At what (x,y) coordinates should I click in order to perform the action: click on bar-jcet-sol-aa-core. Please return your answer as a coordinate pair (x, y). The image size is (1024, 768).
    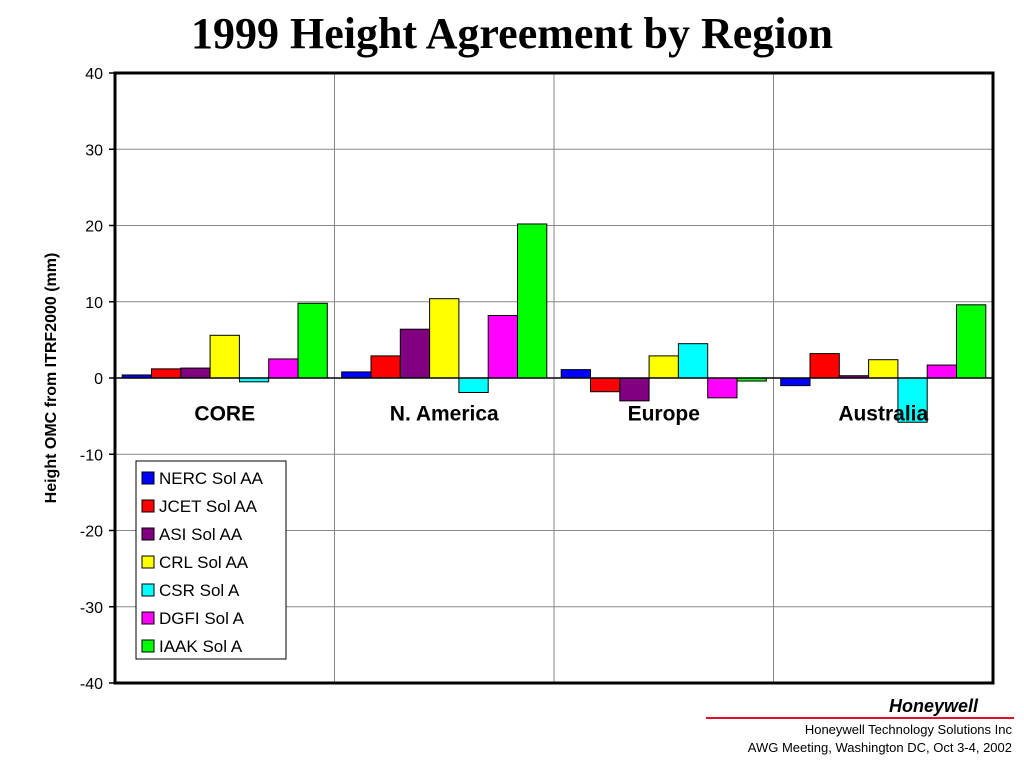
    Looking at the image, I should click on (166, 373).